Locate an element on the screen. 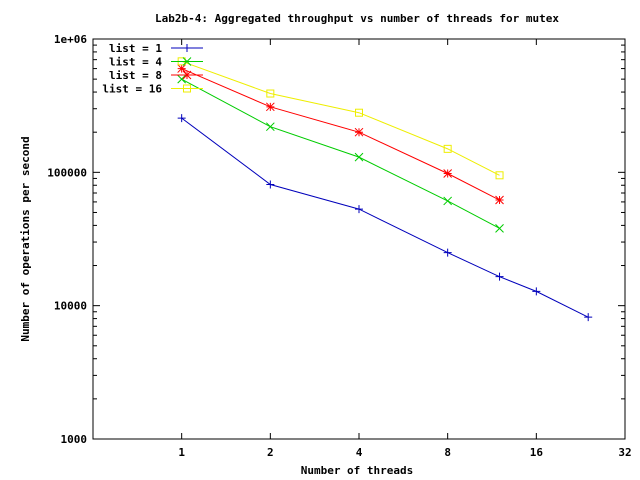  y-tick-label: 1e+06 is located at coordinates (70, 39).